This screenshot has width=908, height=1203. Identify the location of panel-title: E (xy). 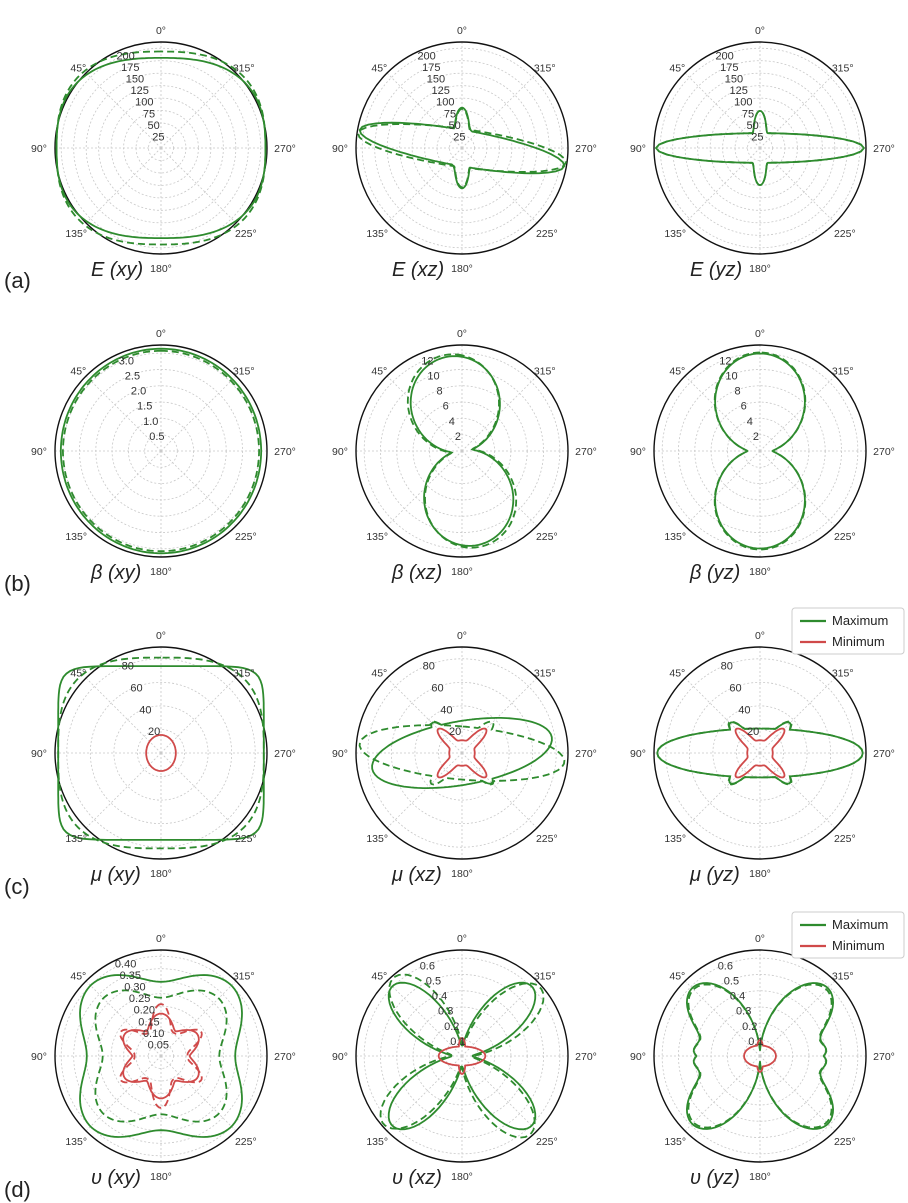
(117, 270).